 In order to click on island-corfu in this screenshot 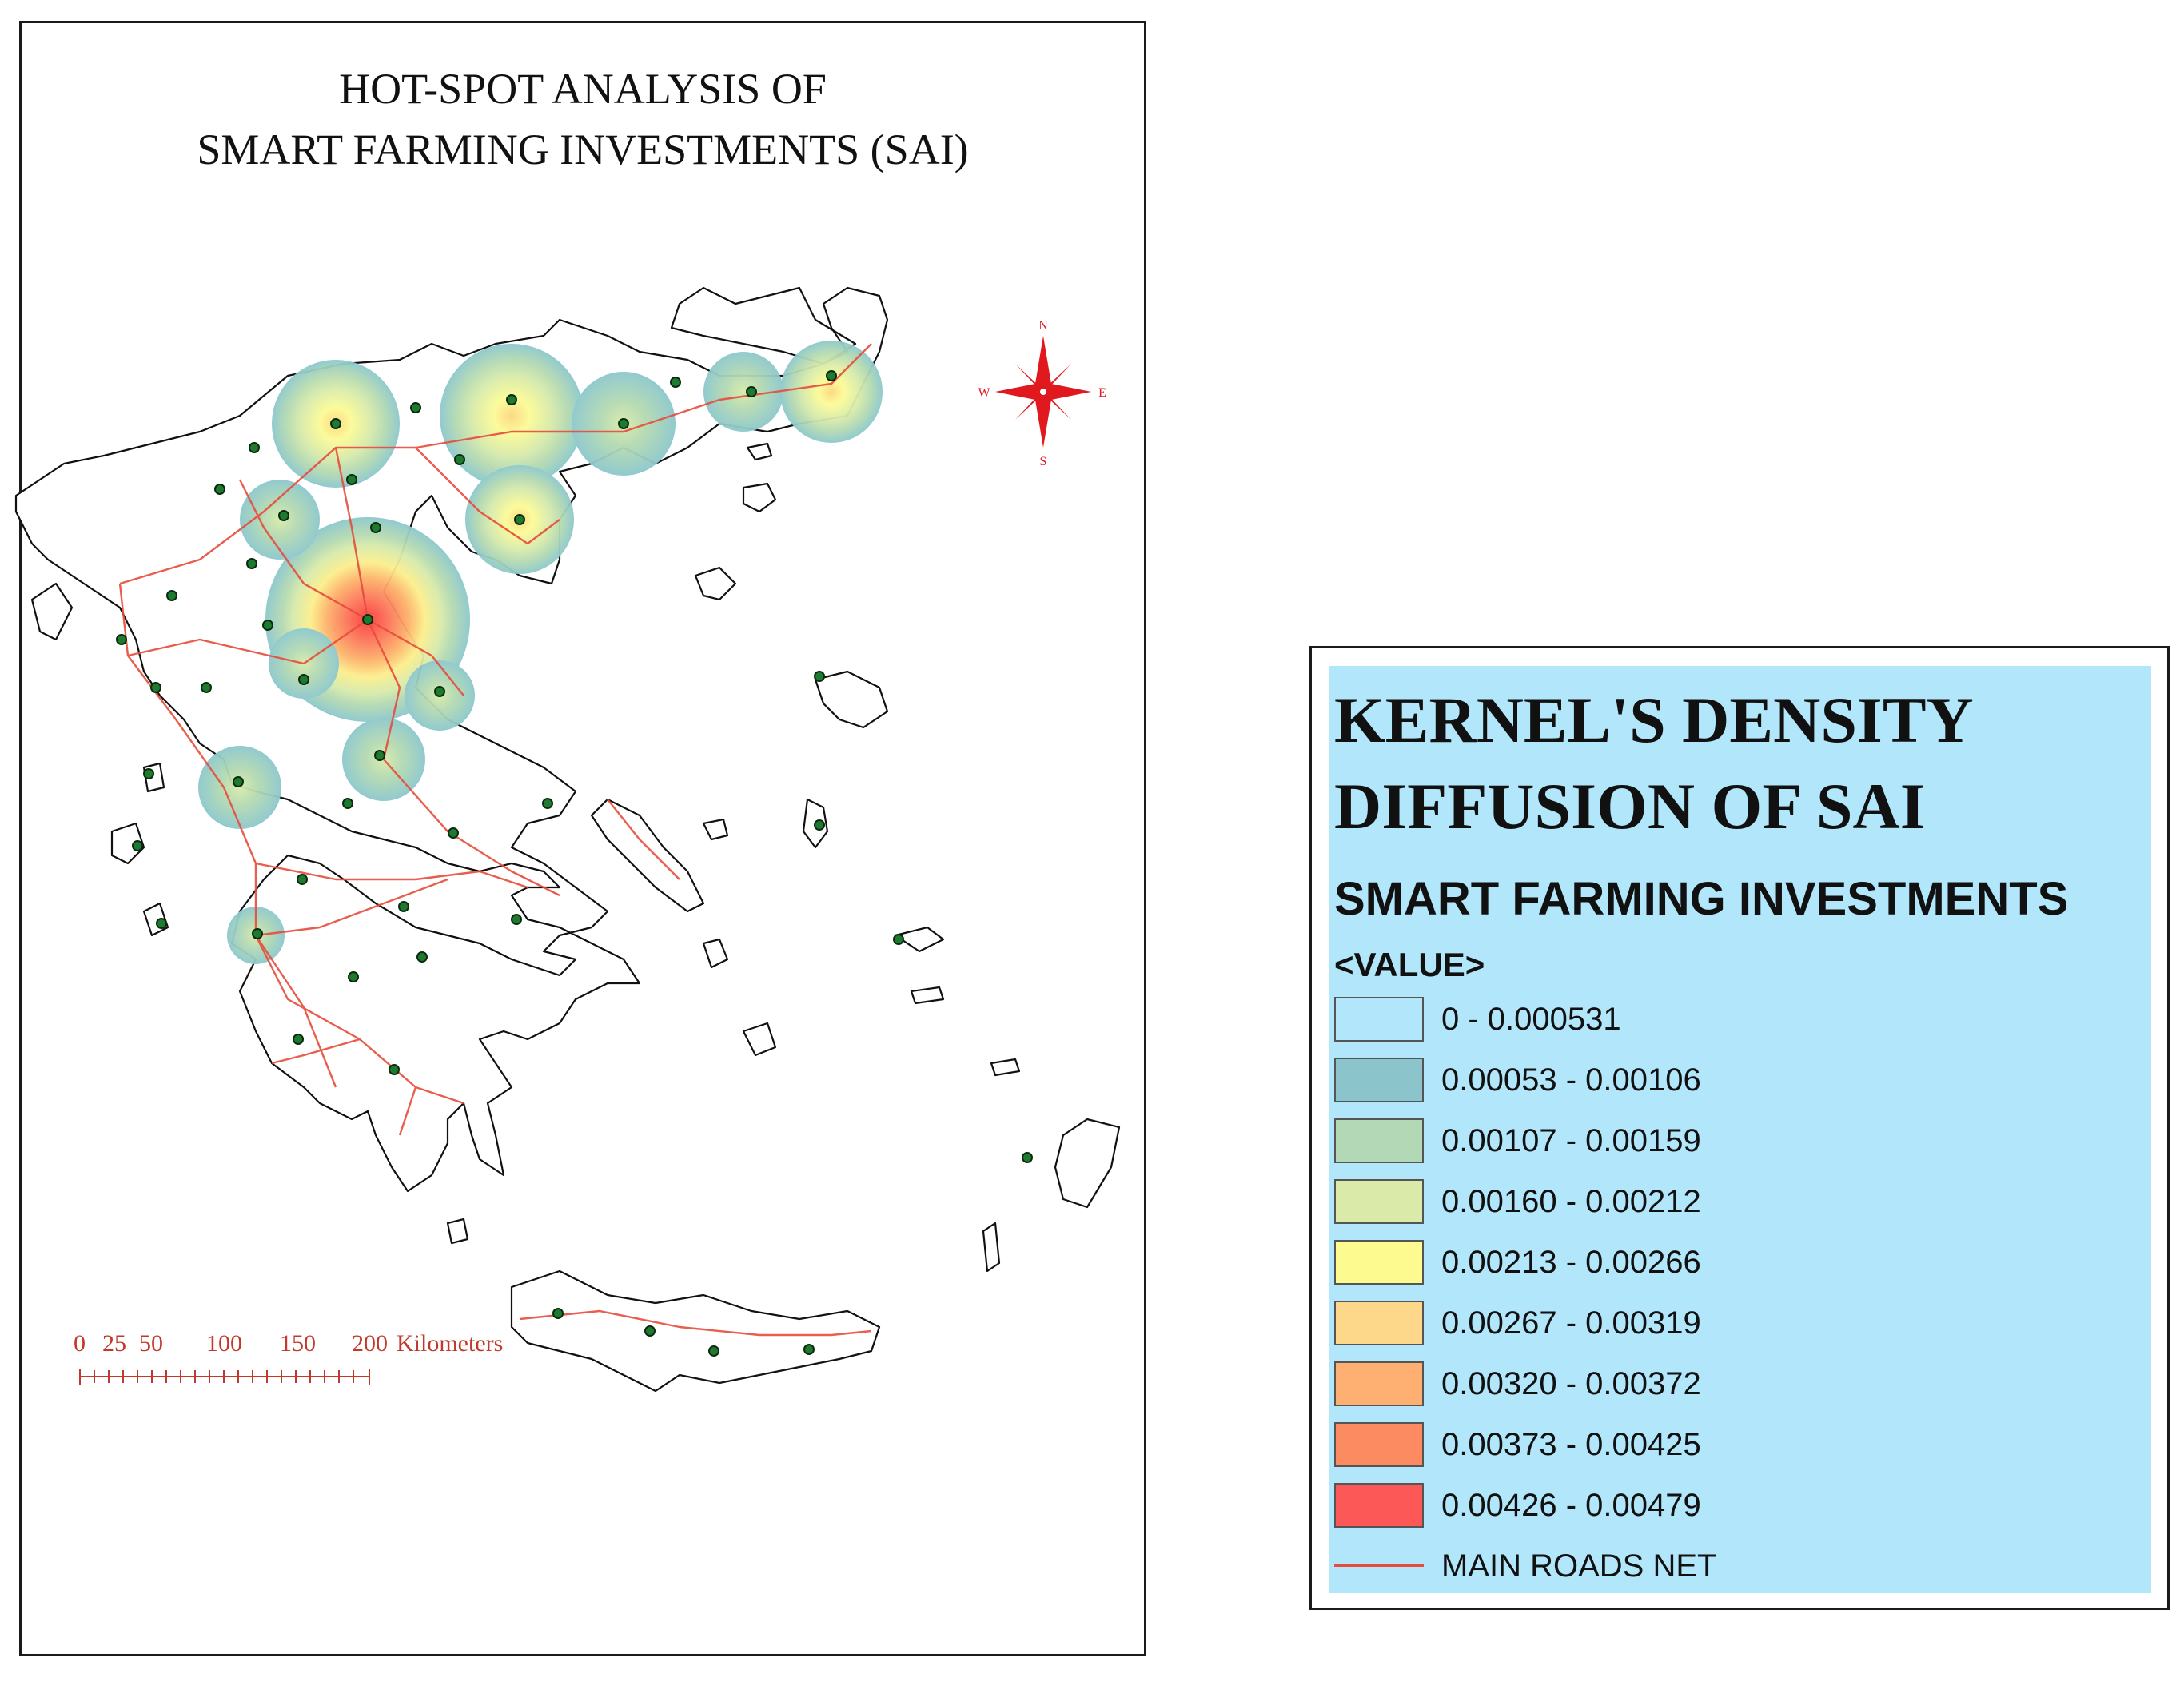, I will do `click(52, 611)`.